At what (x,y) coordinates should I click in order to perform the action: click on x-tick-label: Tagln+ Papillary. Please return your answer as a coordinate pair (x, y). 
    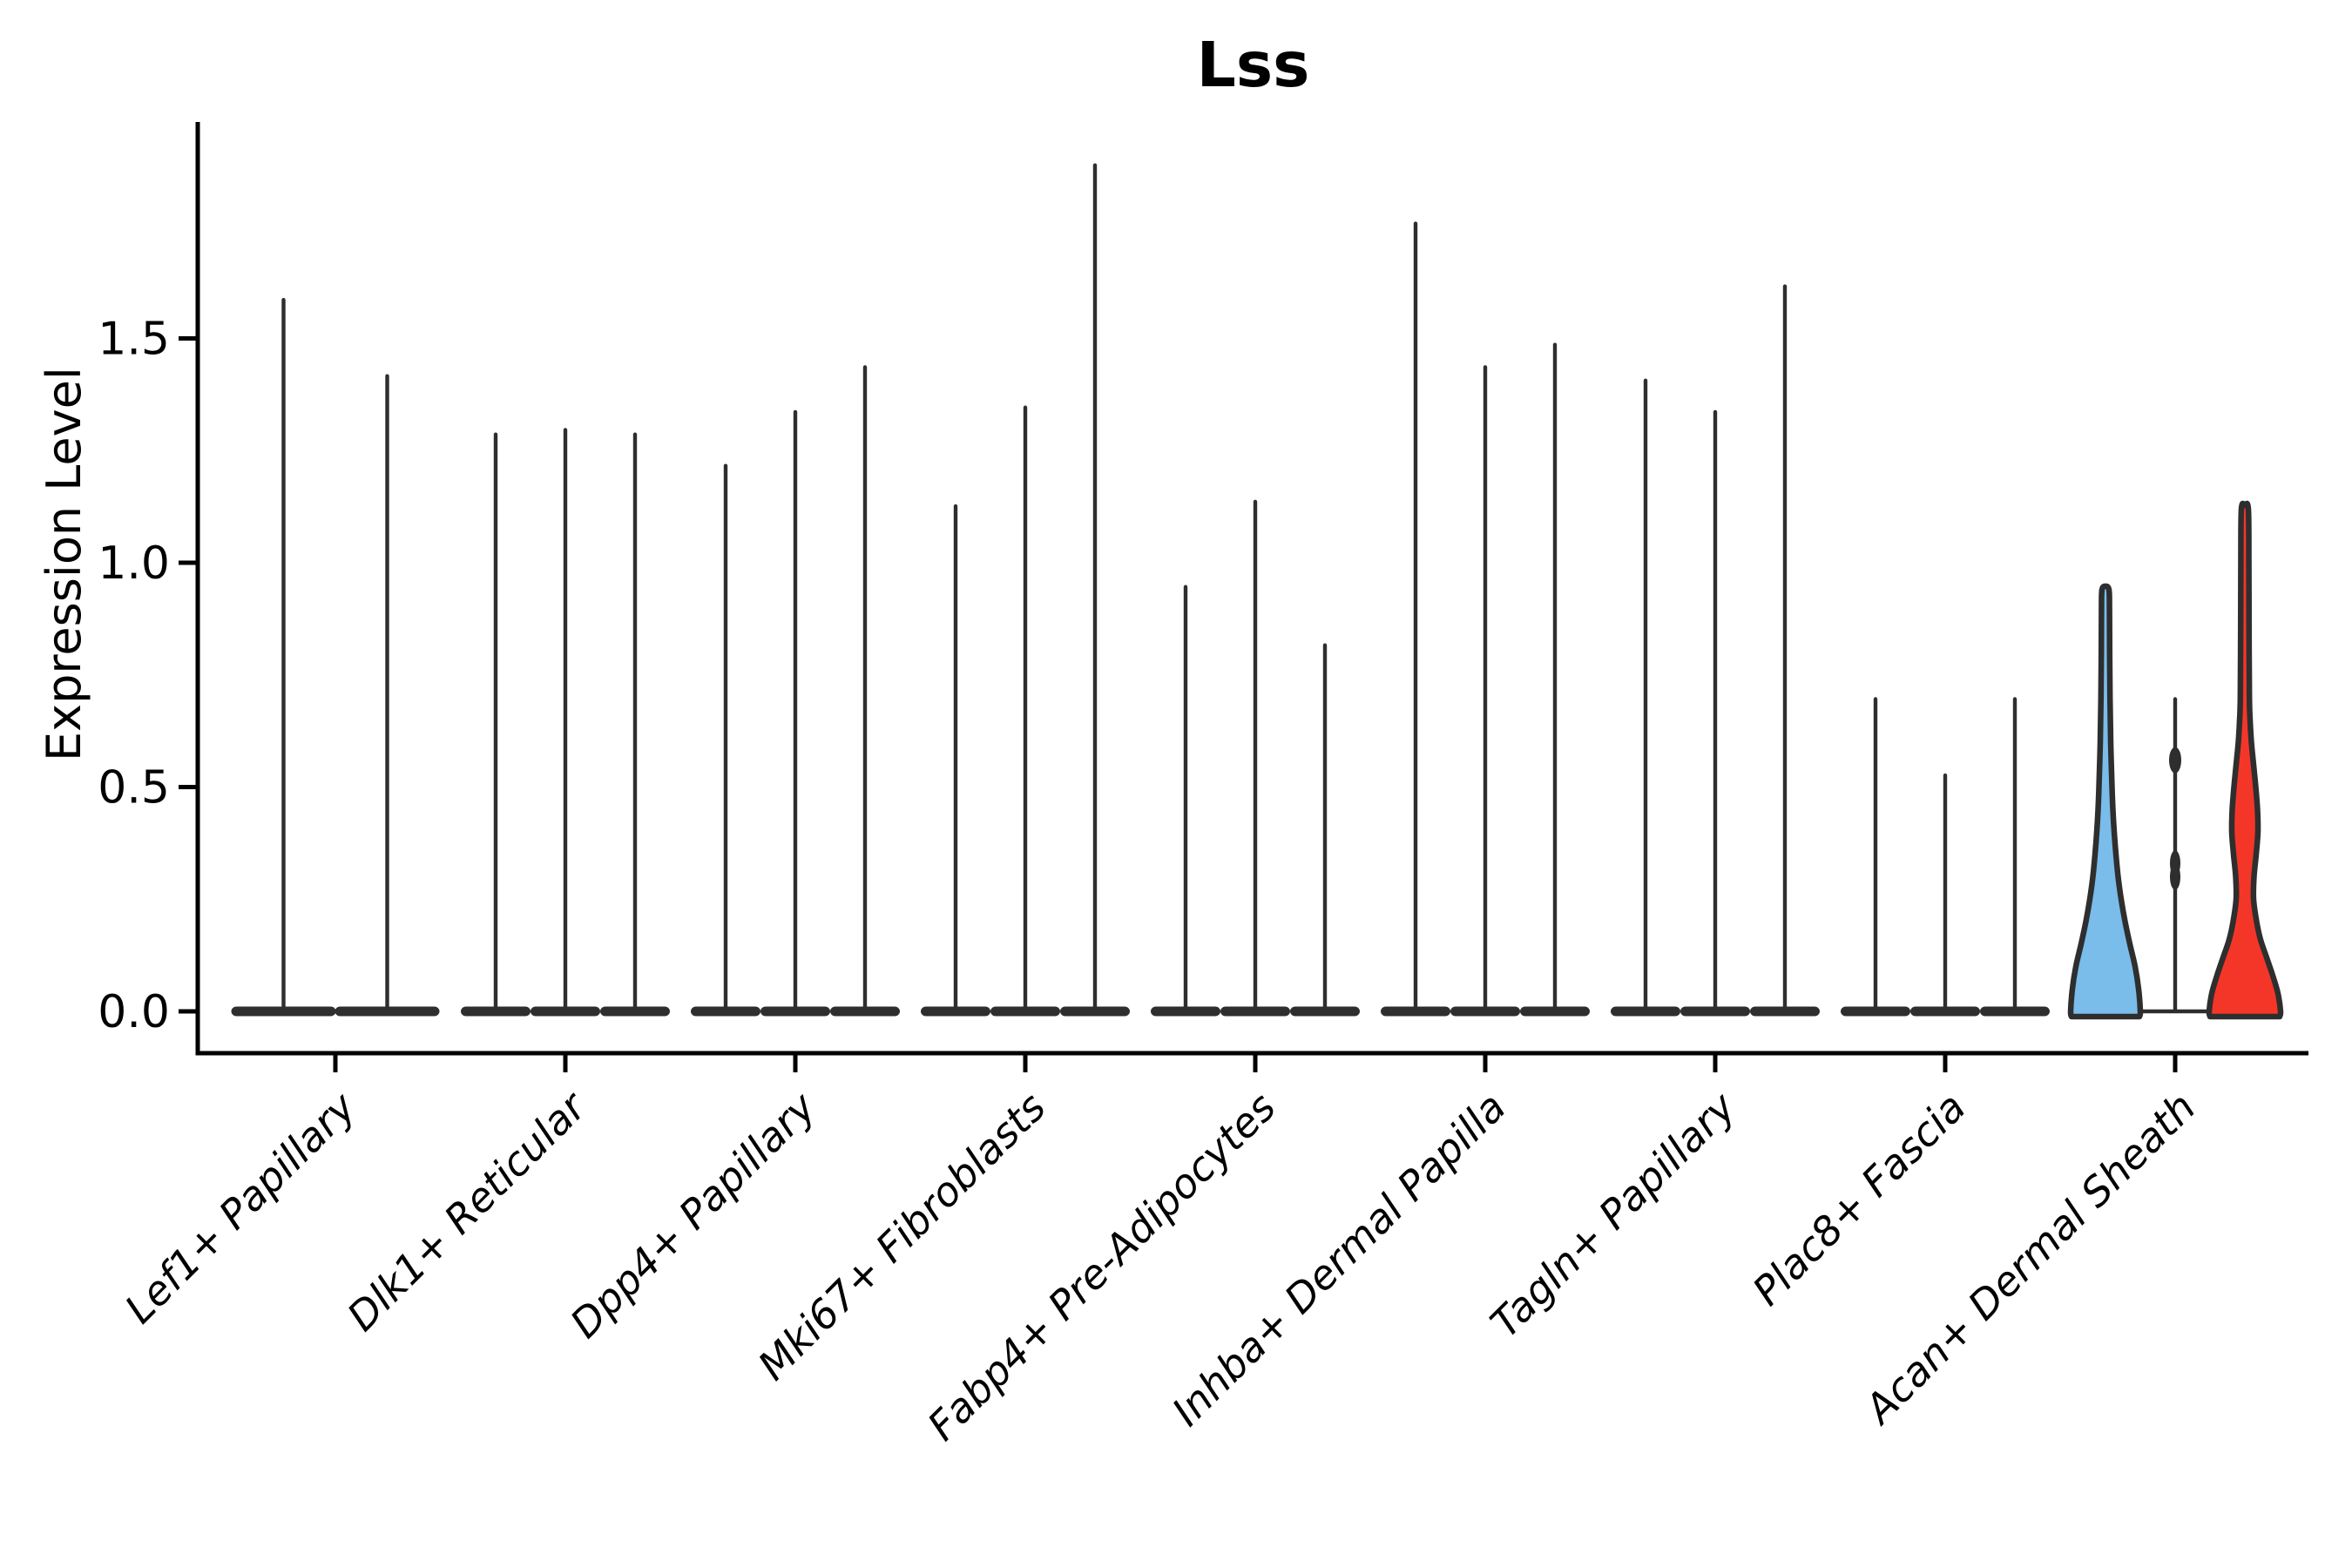
    Looking at the image, I should click on (1613, 1215).